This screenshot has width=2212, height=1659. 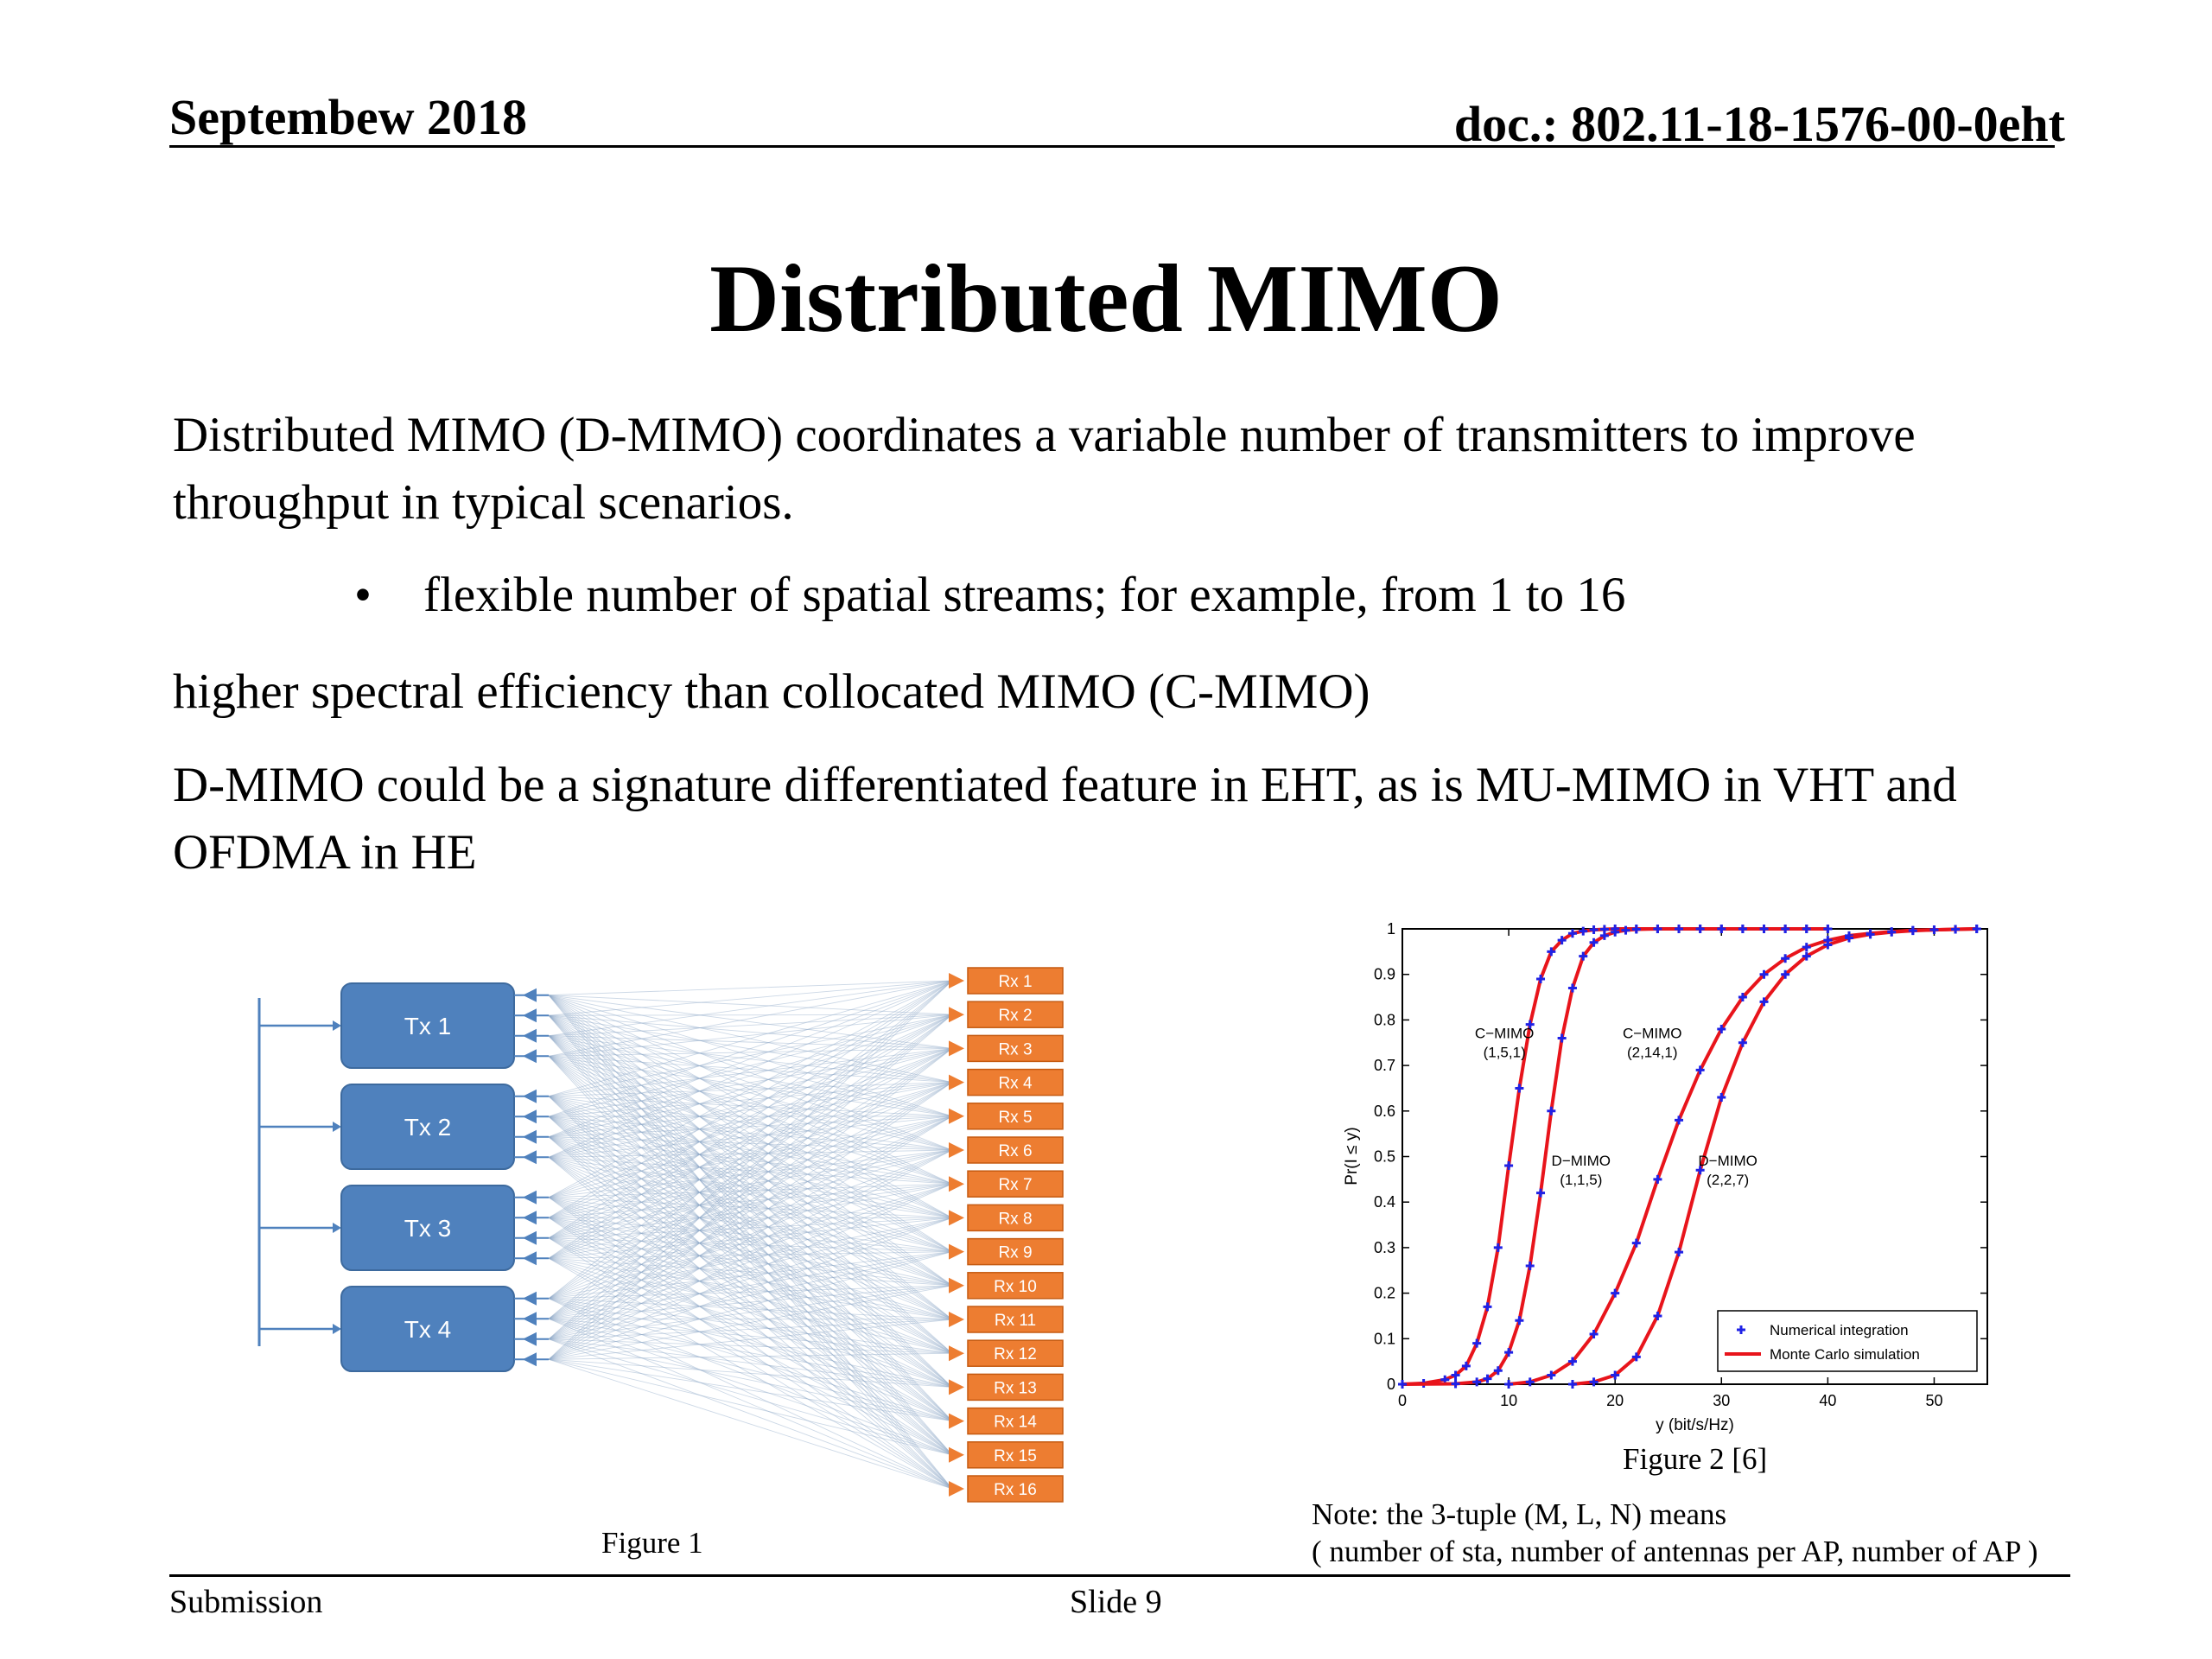 What do you see at coordinates (1015, 1151) in the screenshot?
I see `rx-label: Rx 6` at bounding box center [1015, 1151].